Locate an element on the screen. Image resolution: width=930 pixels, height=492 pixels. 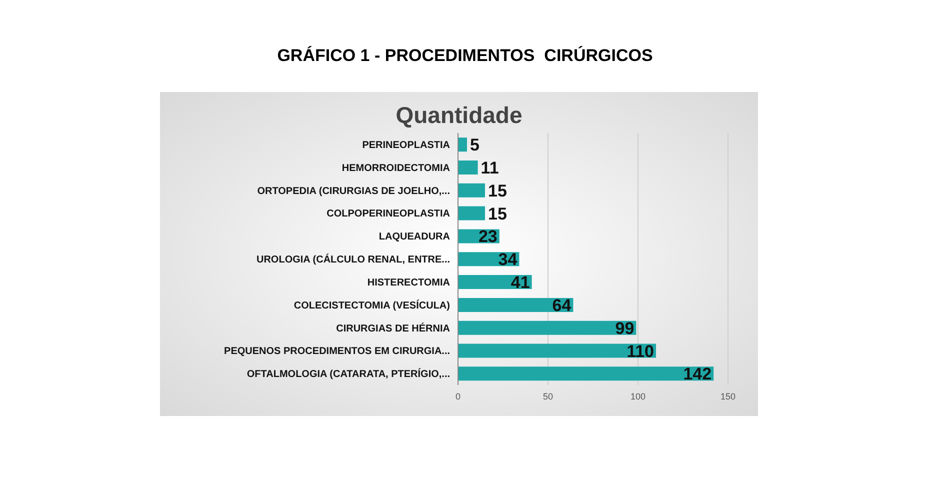
y-tick-label: LAQUEADURA is located at coordinates (414, 237).